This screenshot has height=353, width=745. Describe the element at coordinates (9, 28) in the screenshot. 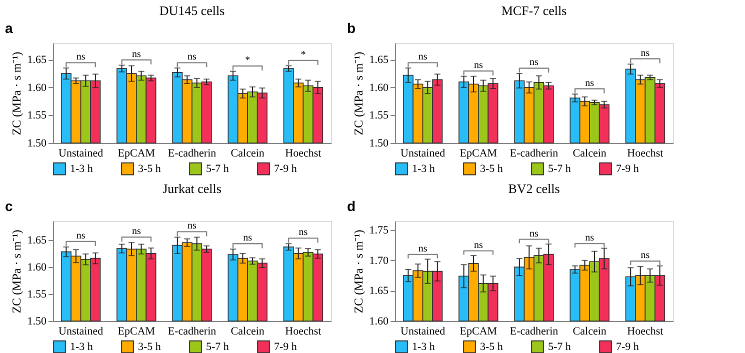

I see `text: a` at that location.